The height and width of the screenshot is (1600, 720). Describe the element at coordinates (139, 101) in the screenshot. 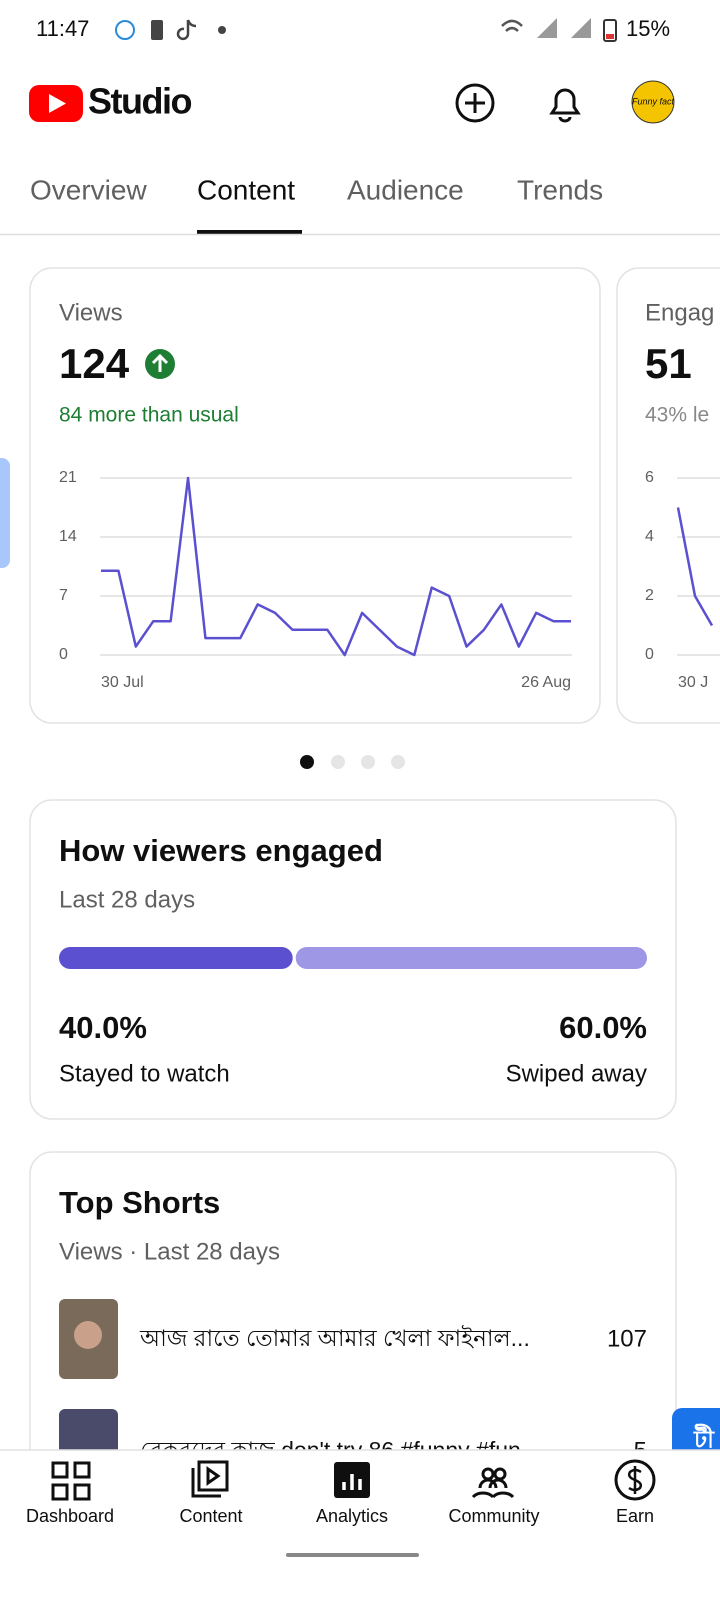

I see `brand: Studio` at that location.